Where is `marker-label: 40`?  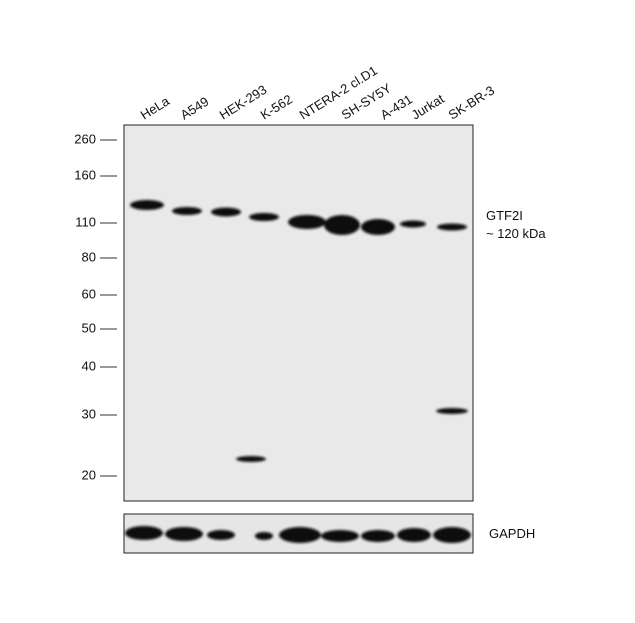 marker-label: 40 is located at coordinates (89, 365).